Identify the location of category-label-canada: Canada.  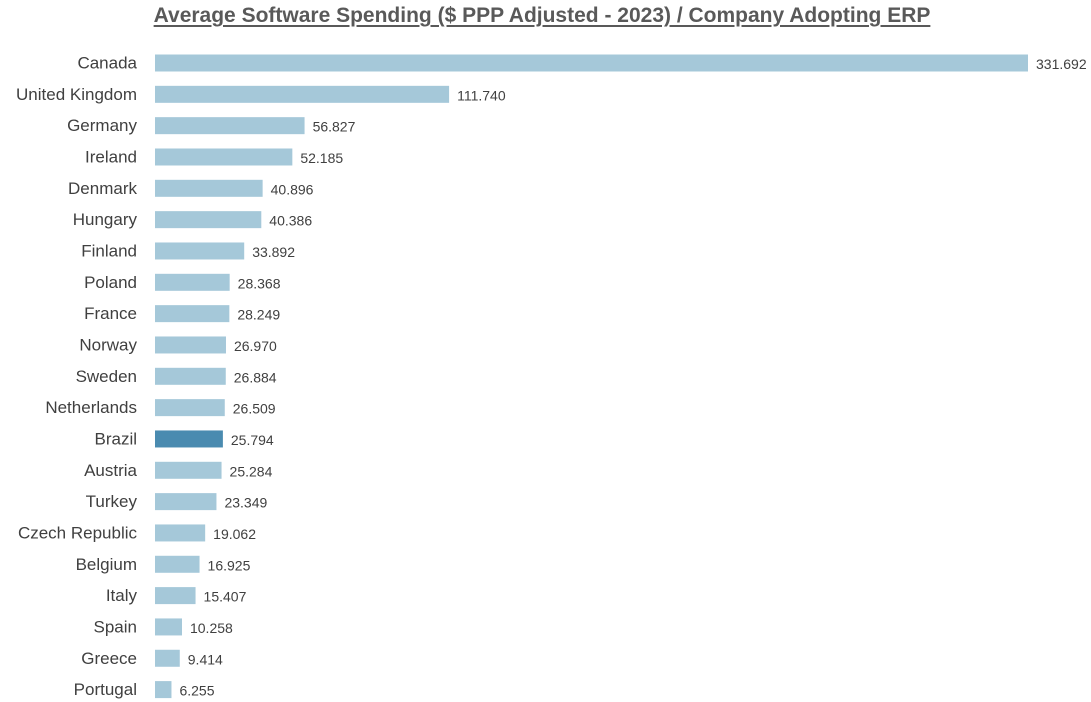
(107, 63).